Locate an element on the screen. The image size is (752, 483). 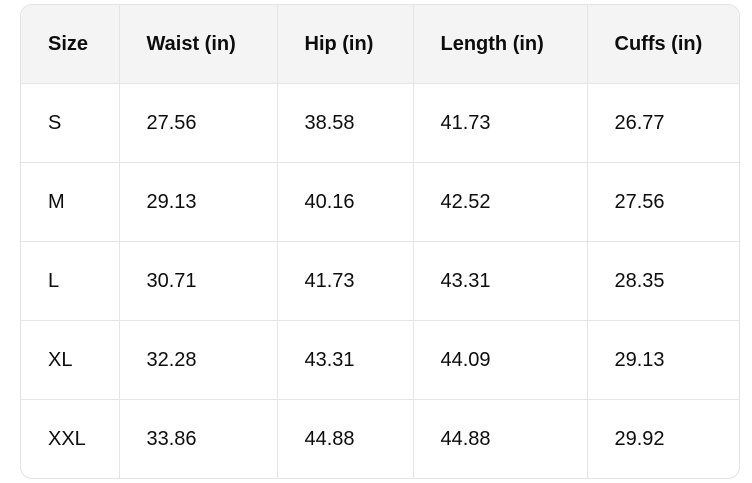
table-cell: 30.71 is located at coordinates (198, 281).